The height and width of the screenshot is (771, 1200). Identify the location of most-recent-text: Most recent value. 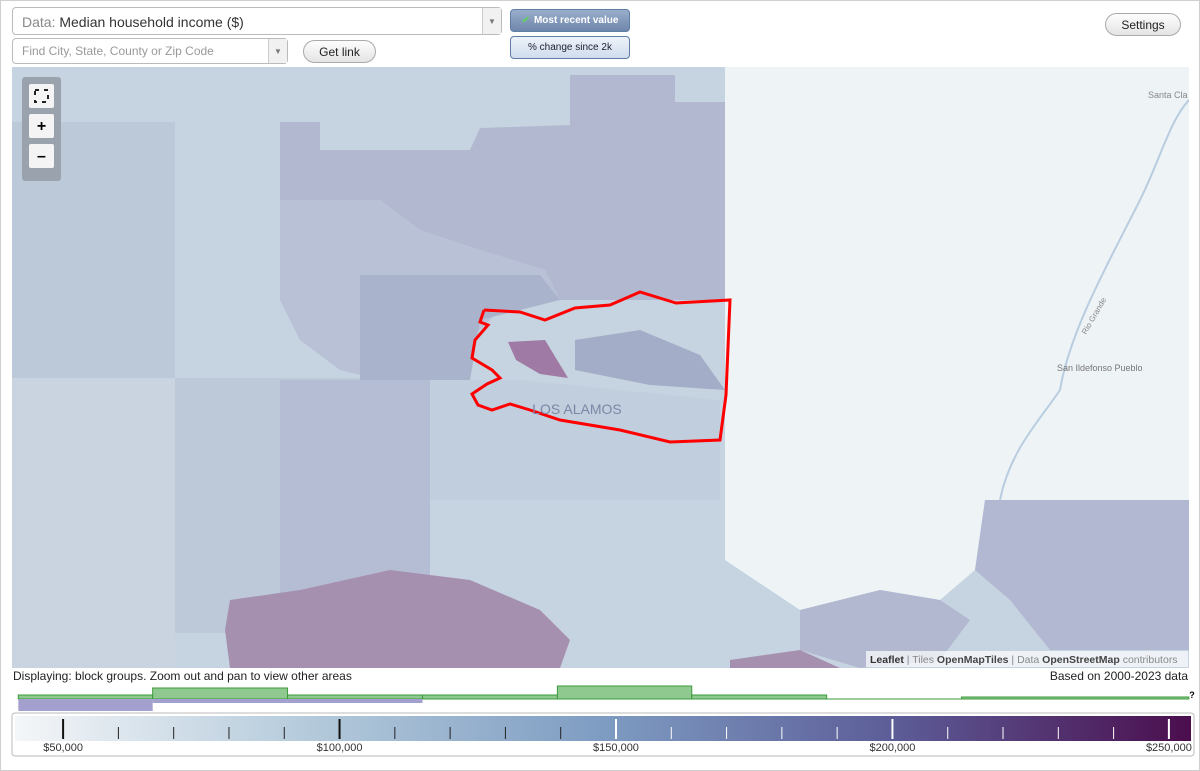
(576, 20).